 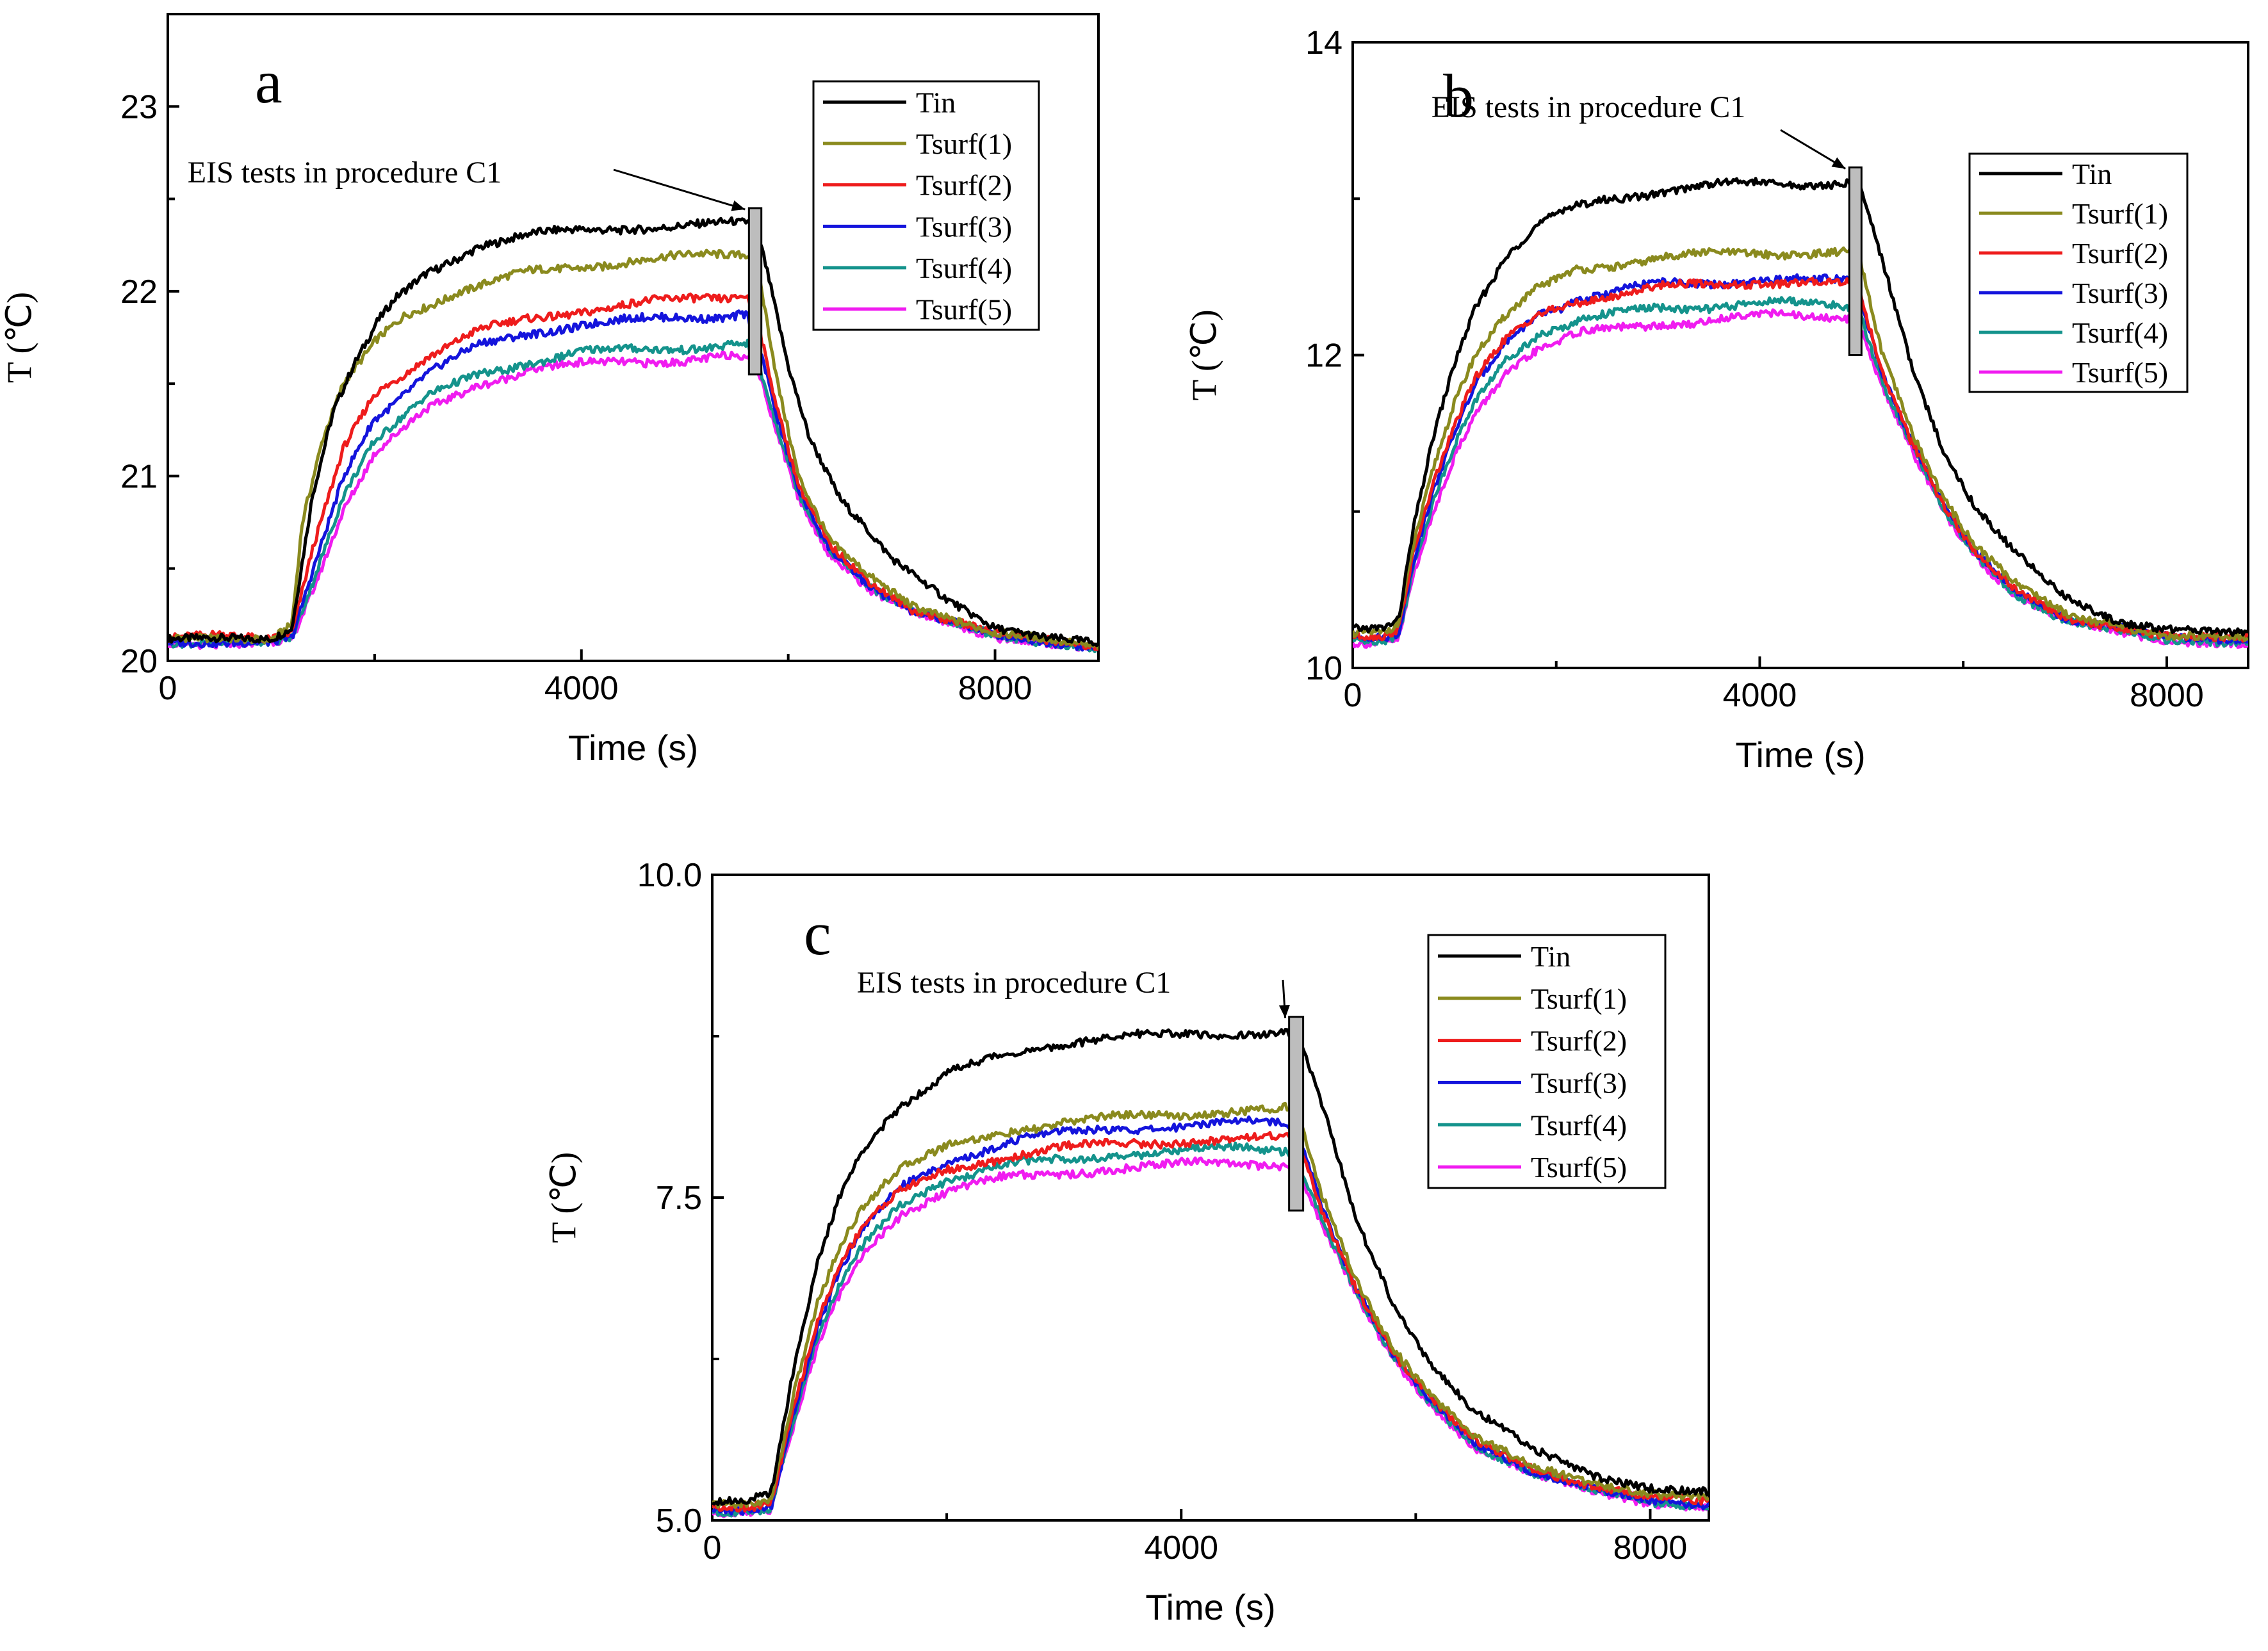 What do you see at coordinates (679, 1198) in the screenshot?
I see `y-tick-label: 7.5` at bounding box center [679, 1198].